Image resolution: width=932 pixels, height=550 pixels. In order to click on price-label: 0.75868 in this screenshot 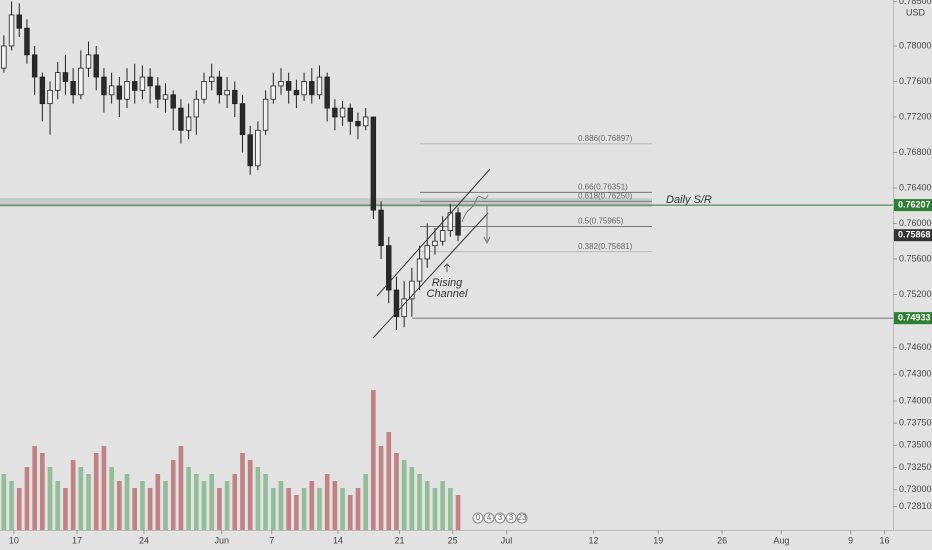, I will do `click(914, 235)`.